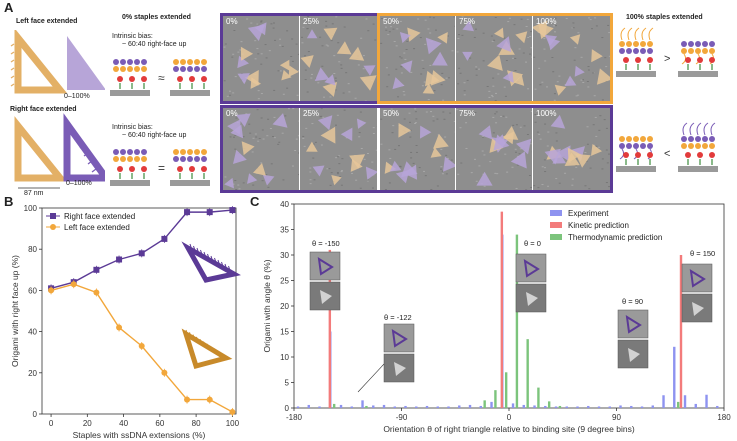 This screenshot has height=441, width=737. Describe the element at coordinates (697, 278) in the screenshot. I see `inset-schematic` at that location.